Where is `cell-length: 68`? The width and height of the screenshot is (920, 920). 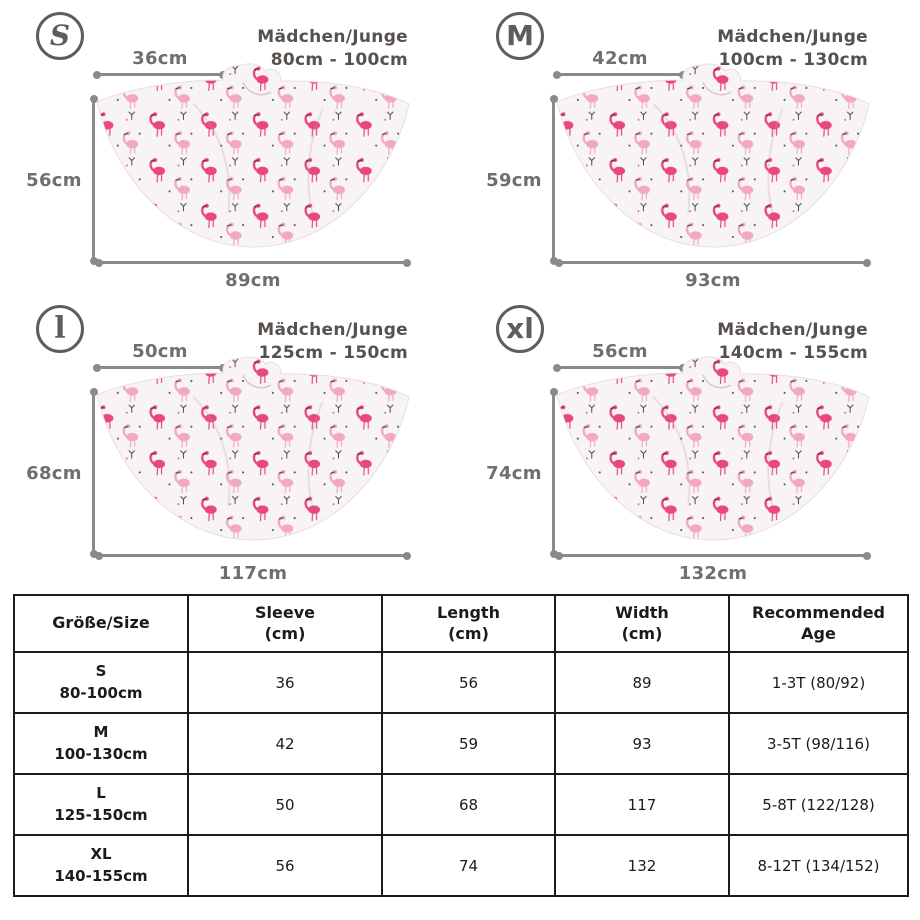 cell-length: 68 is located at coordinates (468, 804).